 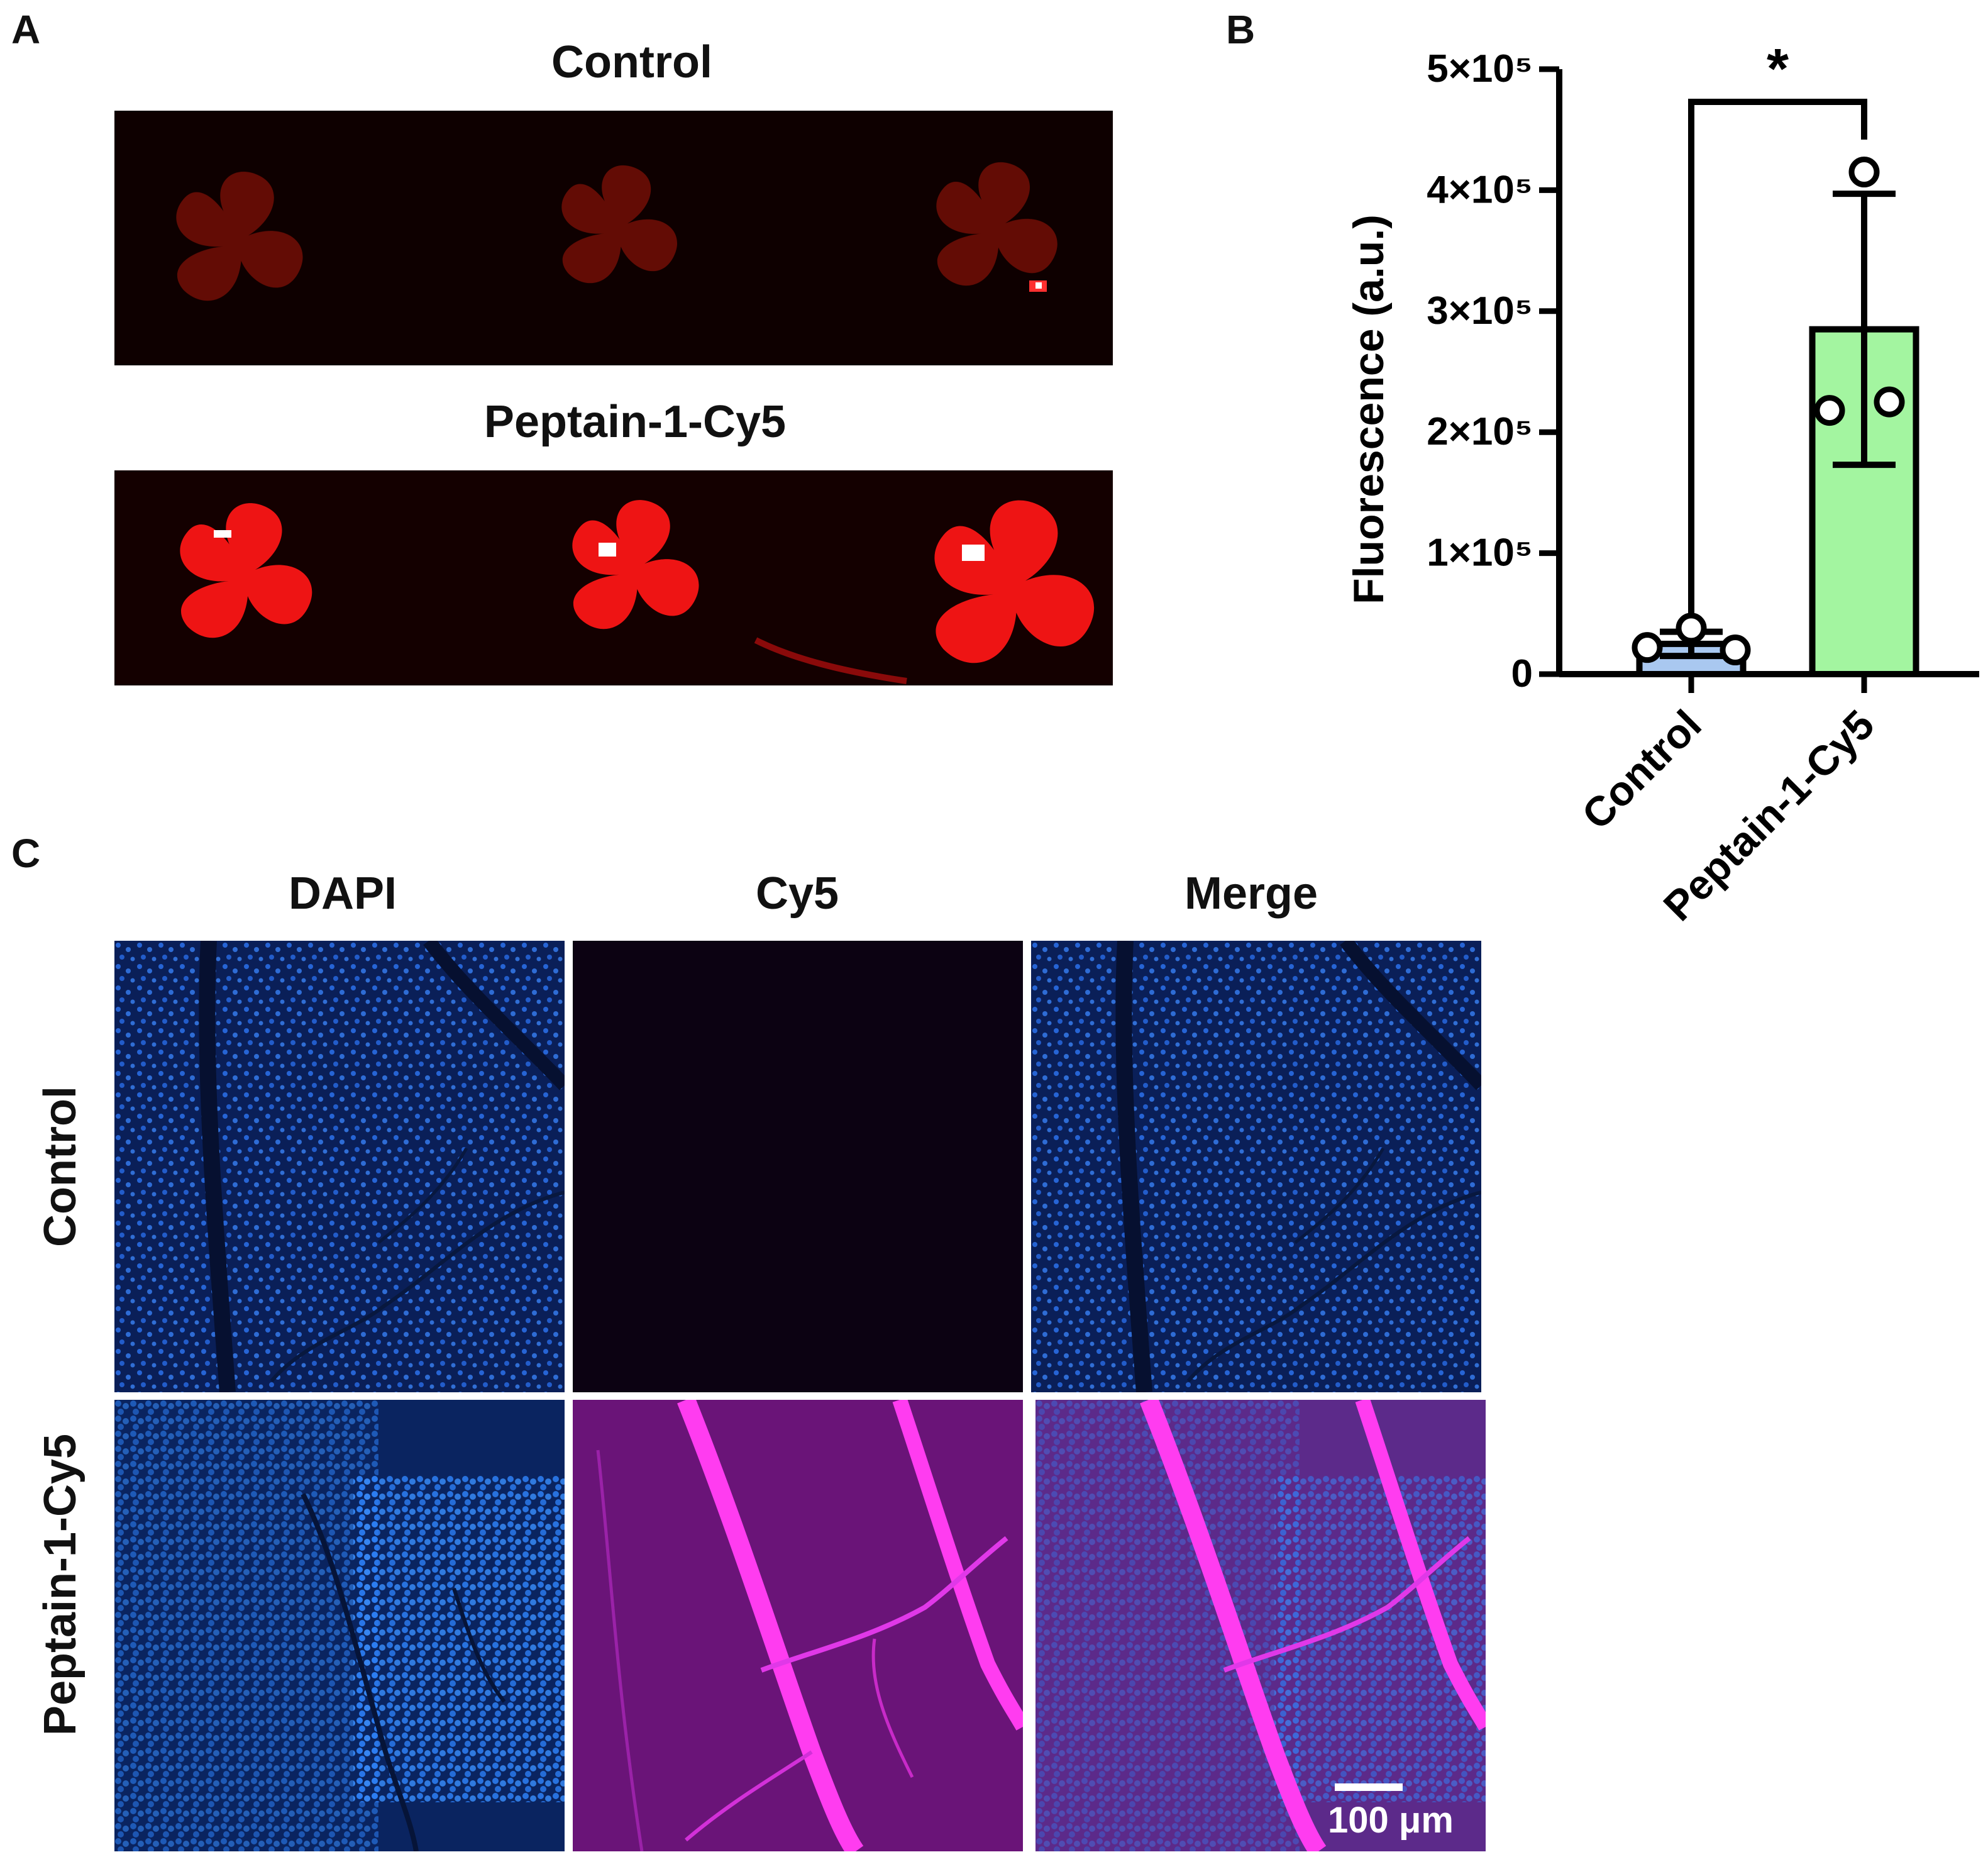 I want to click on y-axis-label: Fluorescence (a.u.), so click(x=1369, y=409).